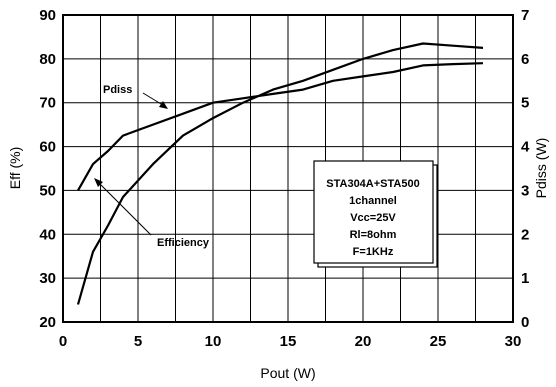 Image resolution: width=556 pixels, height=387 pixels. I want to click on y-right-tick-label: 0, so click(525, 322).